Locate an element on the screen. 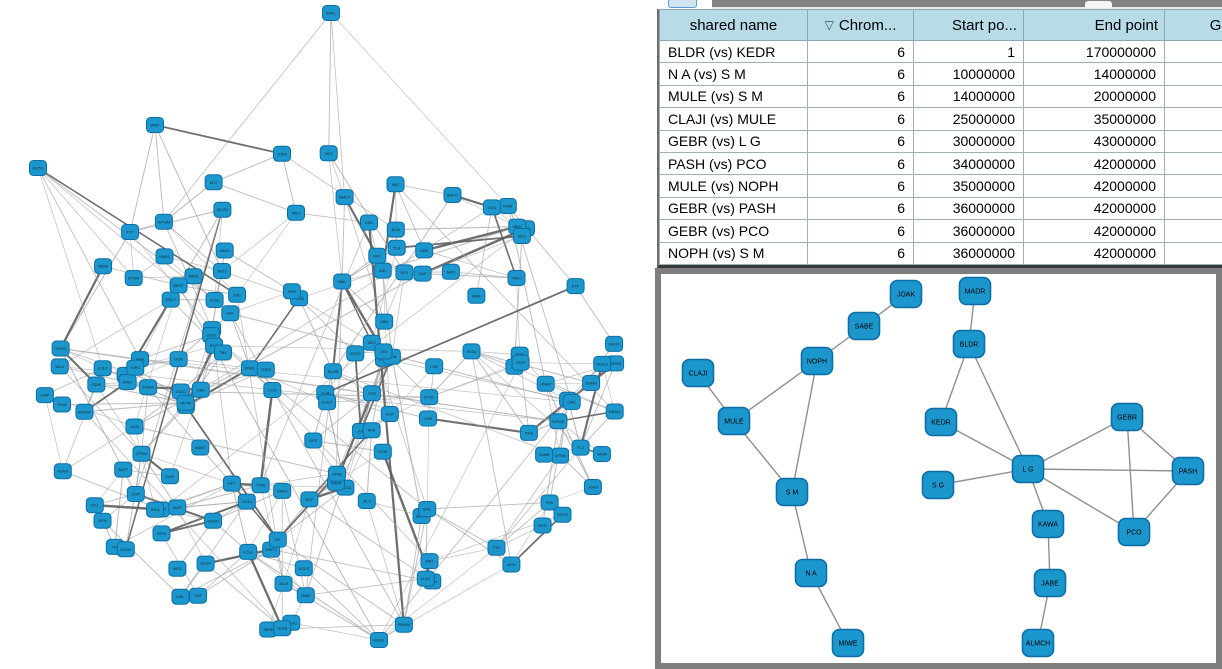  table-cell: 30000000 is located at coordinates (968, 141).